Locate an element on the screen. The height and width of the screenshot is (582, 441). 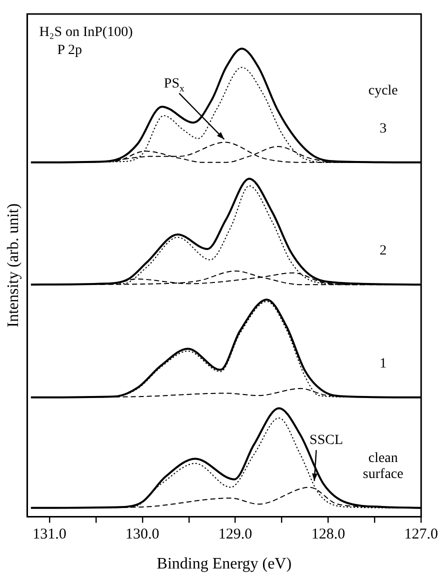
series-label: clean surface is located at coordinates (383, 466).